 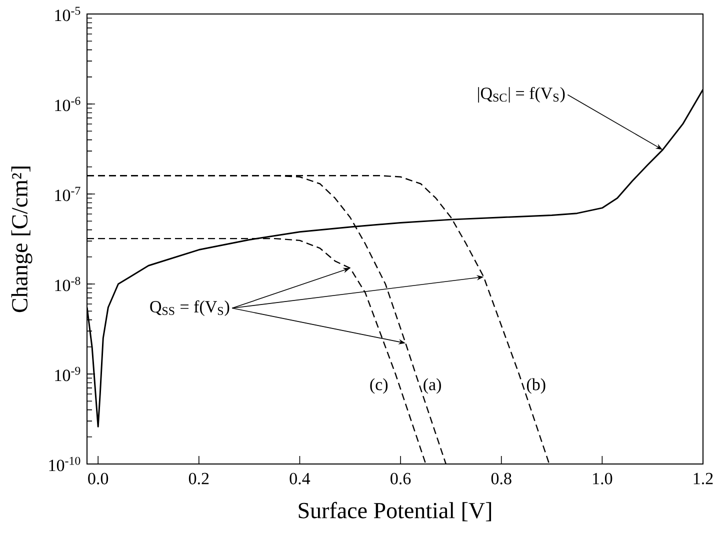 What do you see at coordinates (98, 478) in the screenshot?
I see `x-tick-label: 0.0` at bounding box center [98, 478].